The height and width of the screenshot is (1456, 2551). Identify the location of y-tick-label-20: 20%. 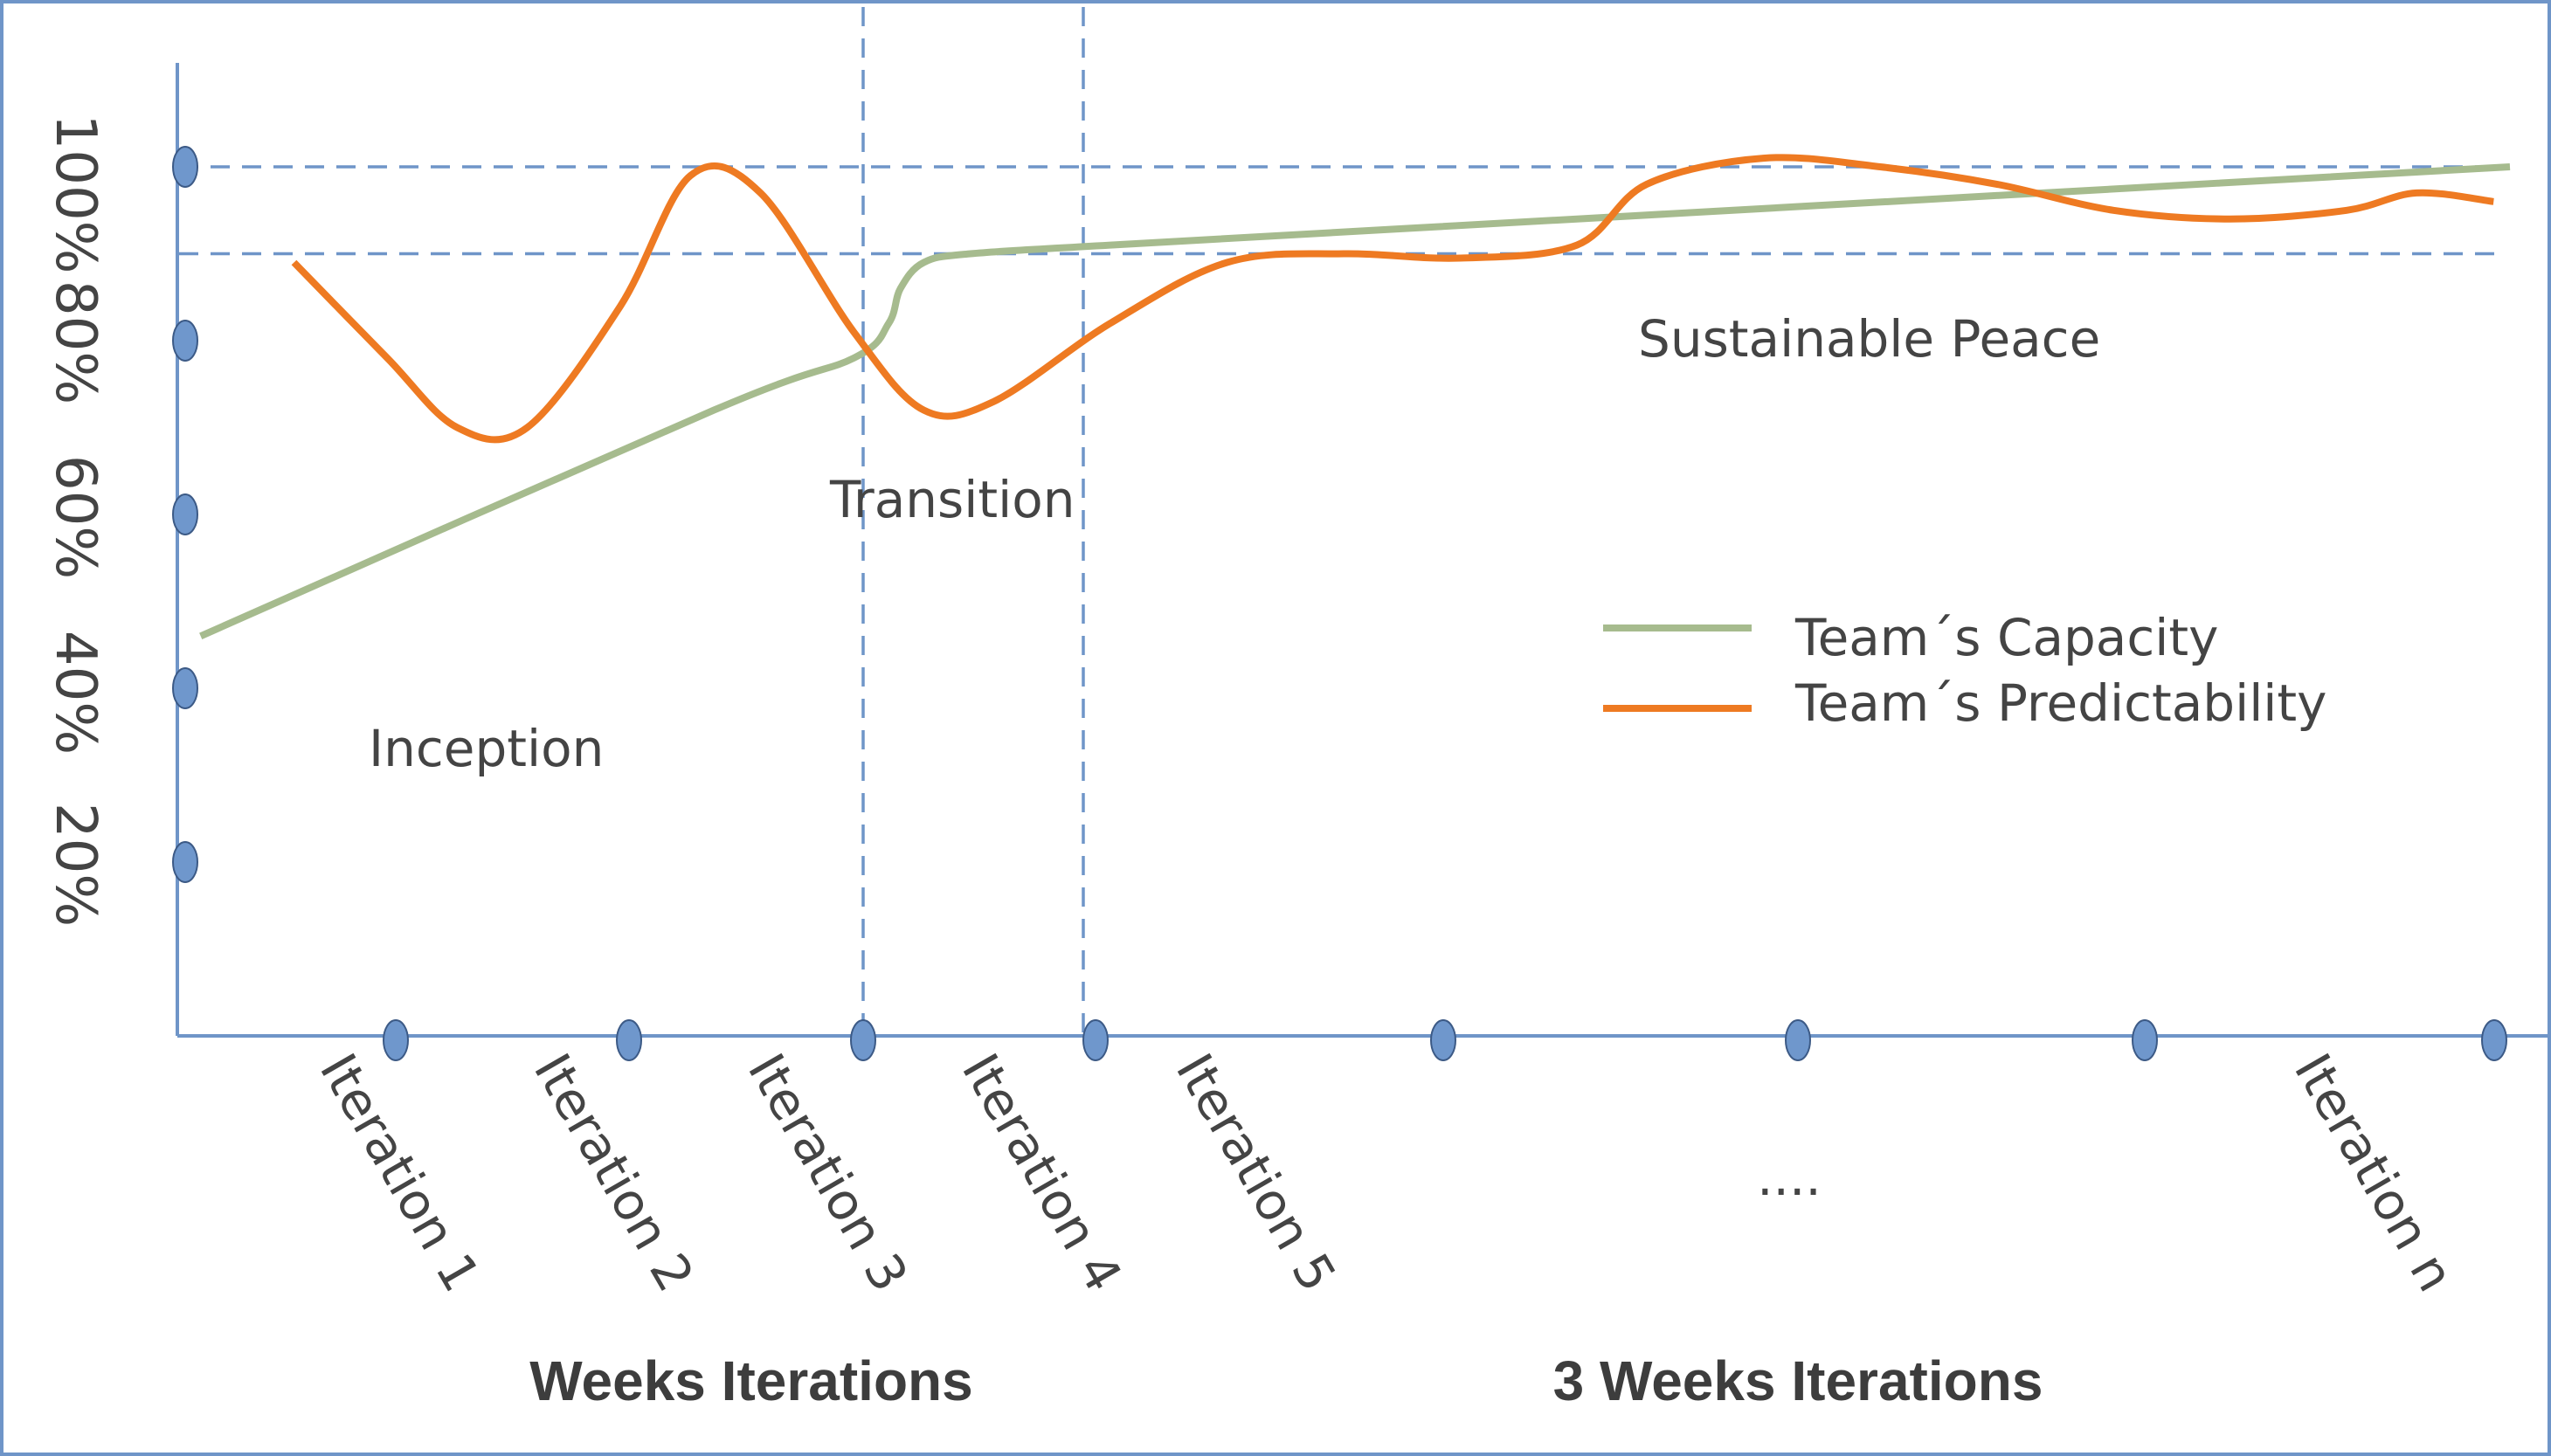
(75, 865).